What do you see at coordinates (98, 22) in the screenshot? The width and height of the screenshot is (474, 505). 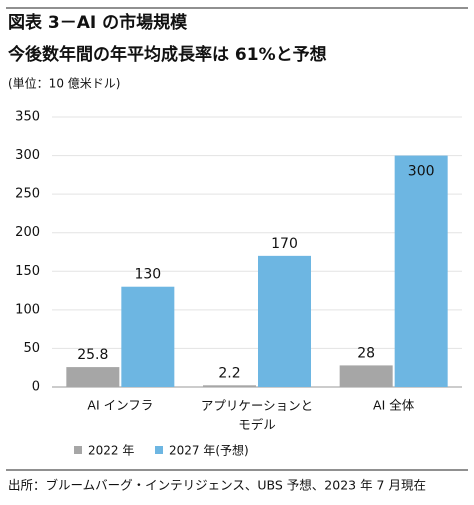 I see `chart-title: 図表 3－AI の市場規模` at bounding box center [98, 22].